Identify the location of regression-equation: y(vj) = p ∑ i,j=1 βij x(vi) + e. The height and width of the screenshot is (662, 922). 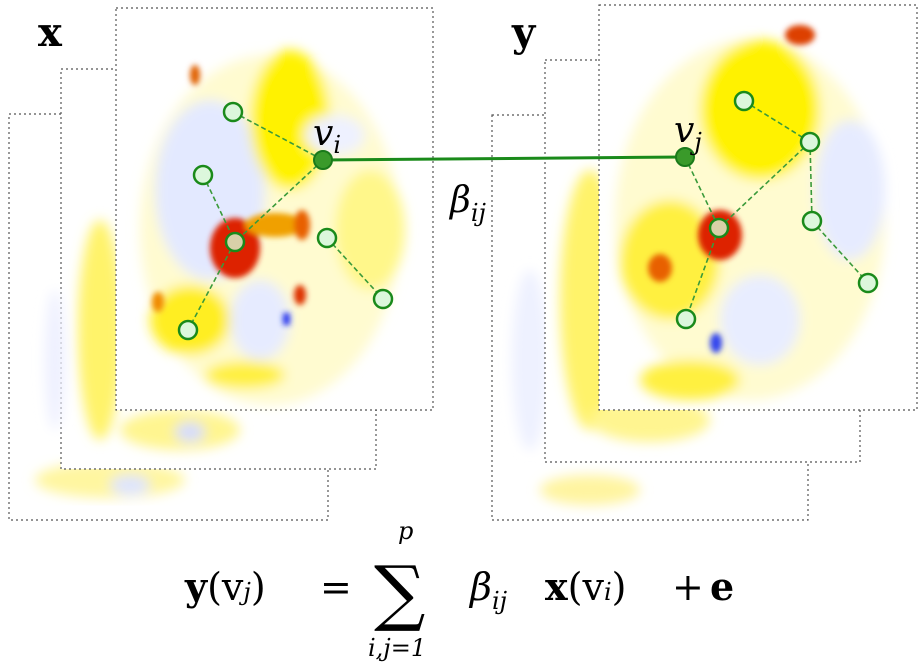
(459, 589).